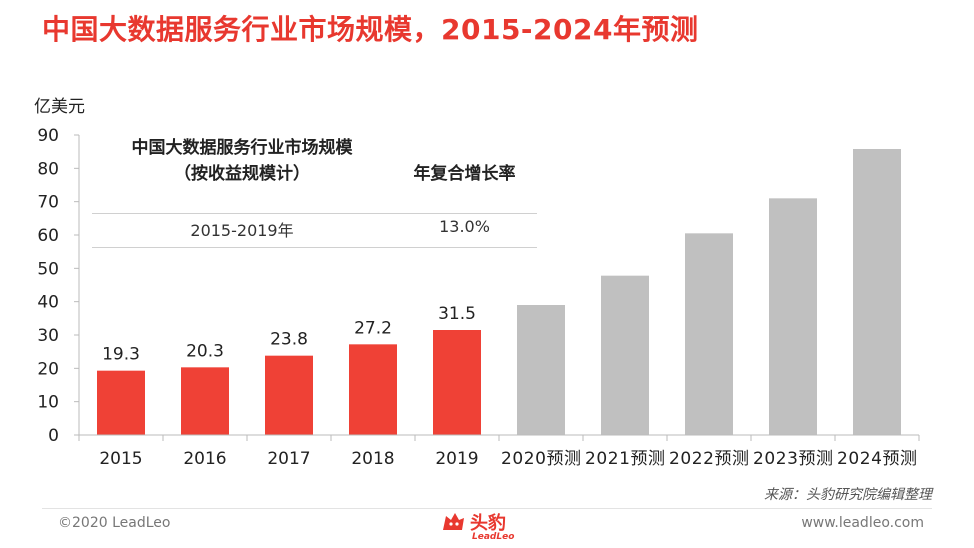  What do you see at coordinates (48, 203) in the screenshot?
I see `y-tick-label: 70` at bounding box center [48, 203].